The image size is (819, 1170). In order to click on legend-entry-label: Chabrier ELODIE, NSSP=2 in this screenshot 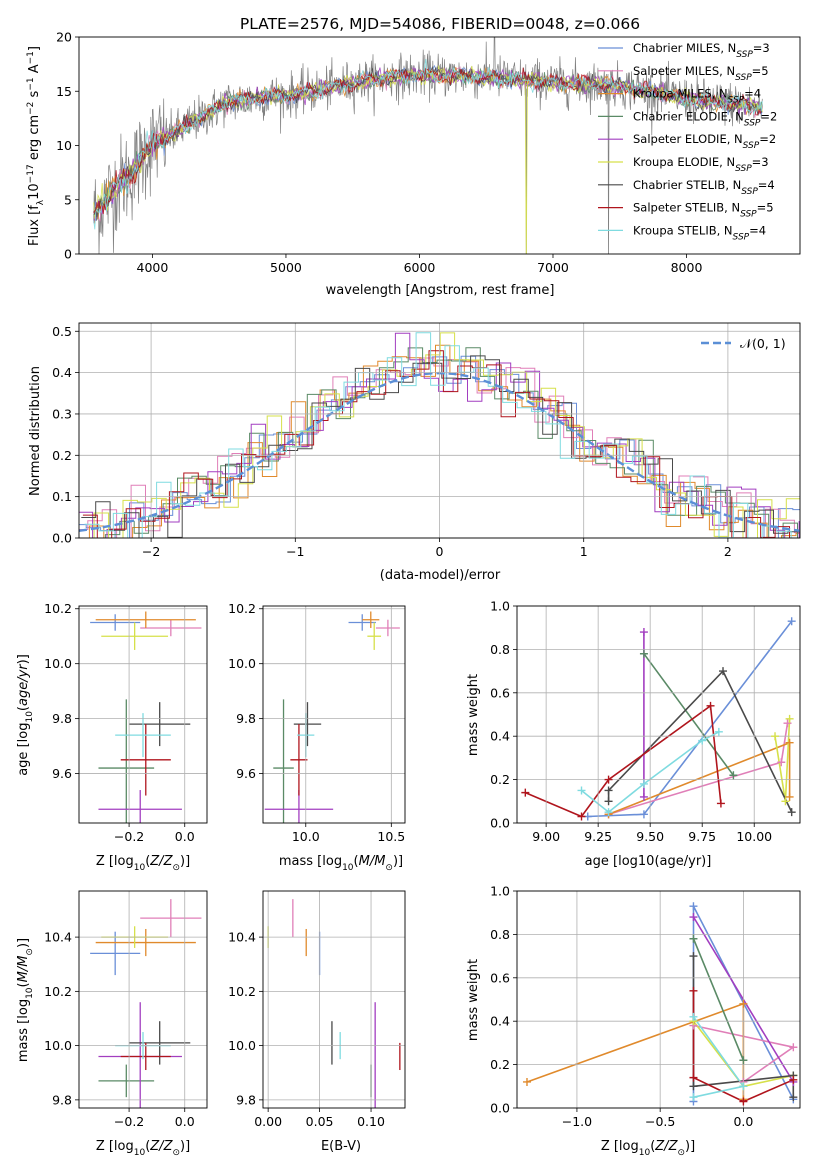, I will do `click(705, 118)`.